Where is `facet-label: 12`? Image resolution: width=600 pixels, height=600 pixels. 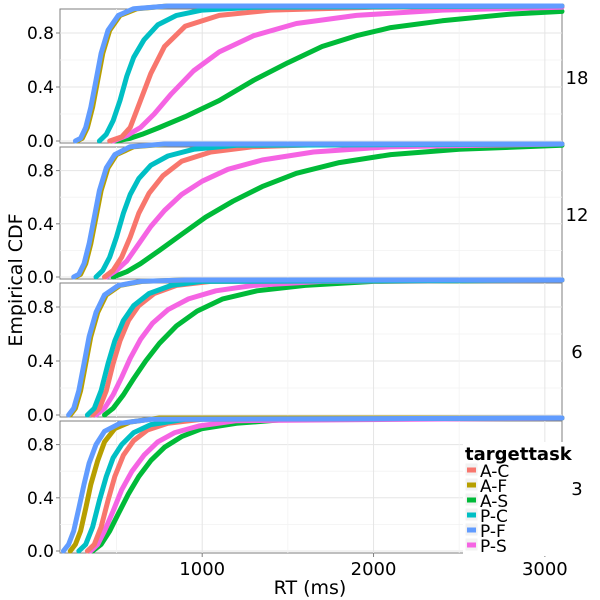 facet-label: 12 is located at coordinates (577, 215).